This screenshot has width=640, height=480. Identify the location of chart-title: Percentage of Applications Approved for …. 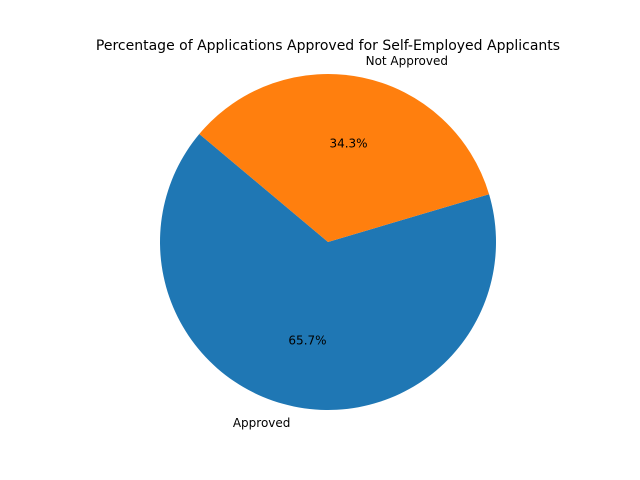
(328, 46).